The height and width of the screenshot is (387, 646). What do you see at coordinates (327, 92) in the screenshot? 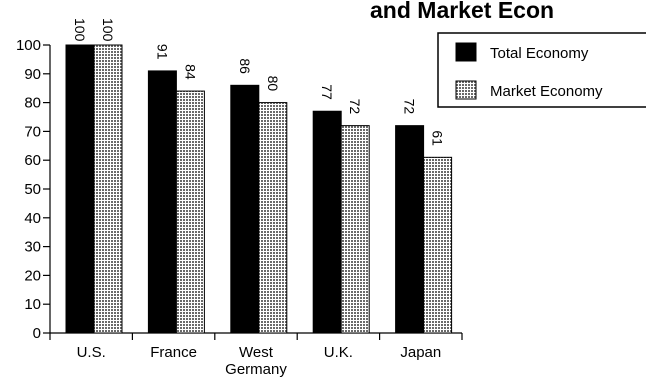
I see `bar-value-label: 77` at bounding box center [327, 92].